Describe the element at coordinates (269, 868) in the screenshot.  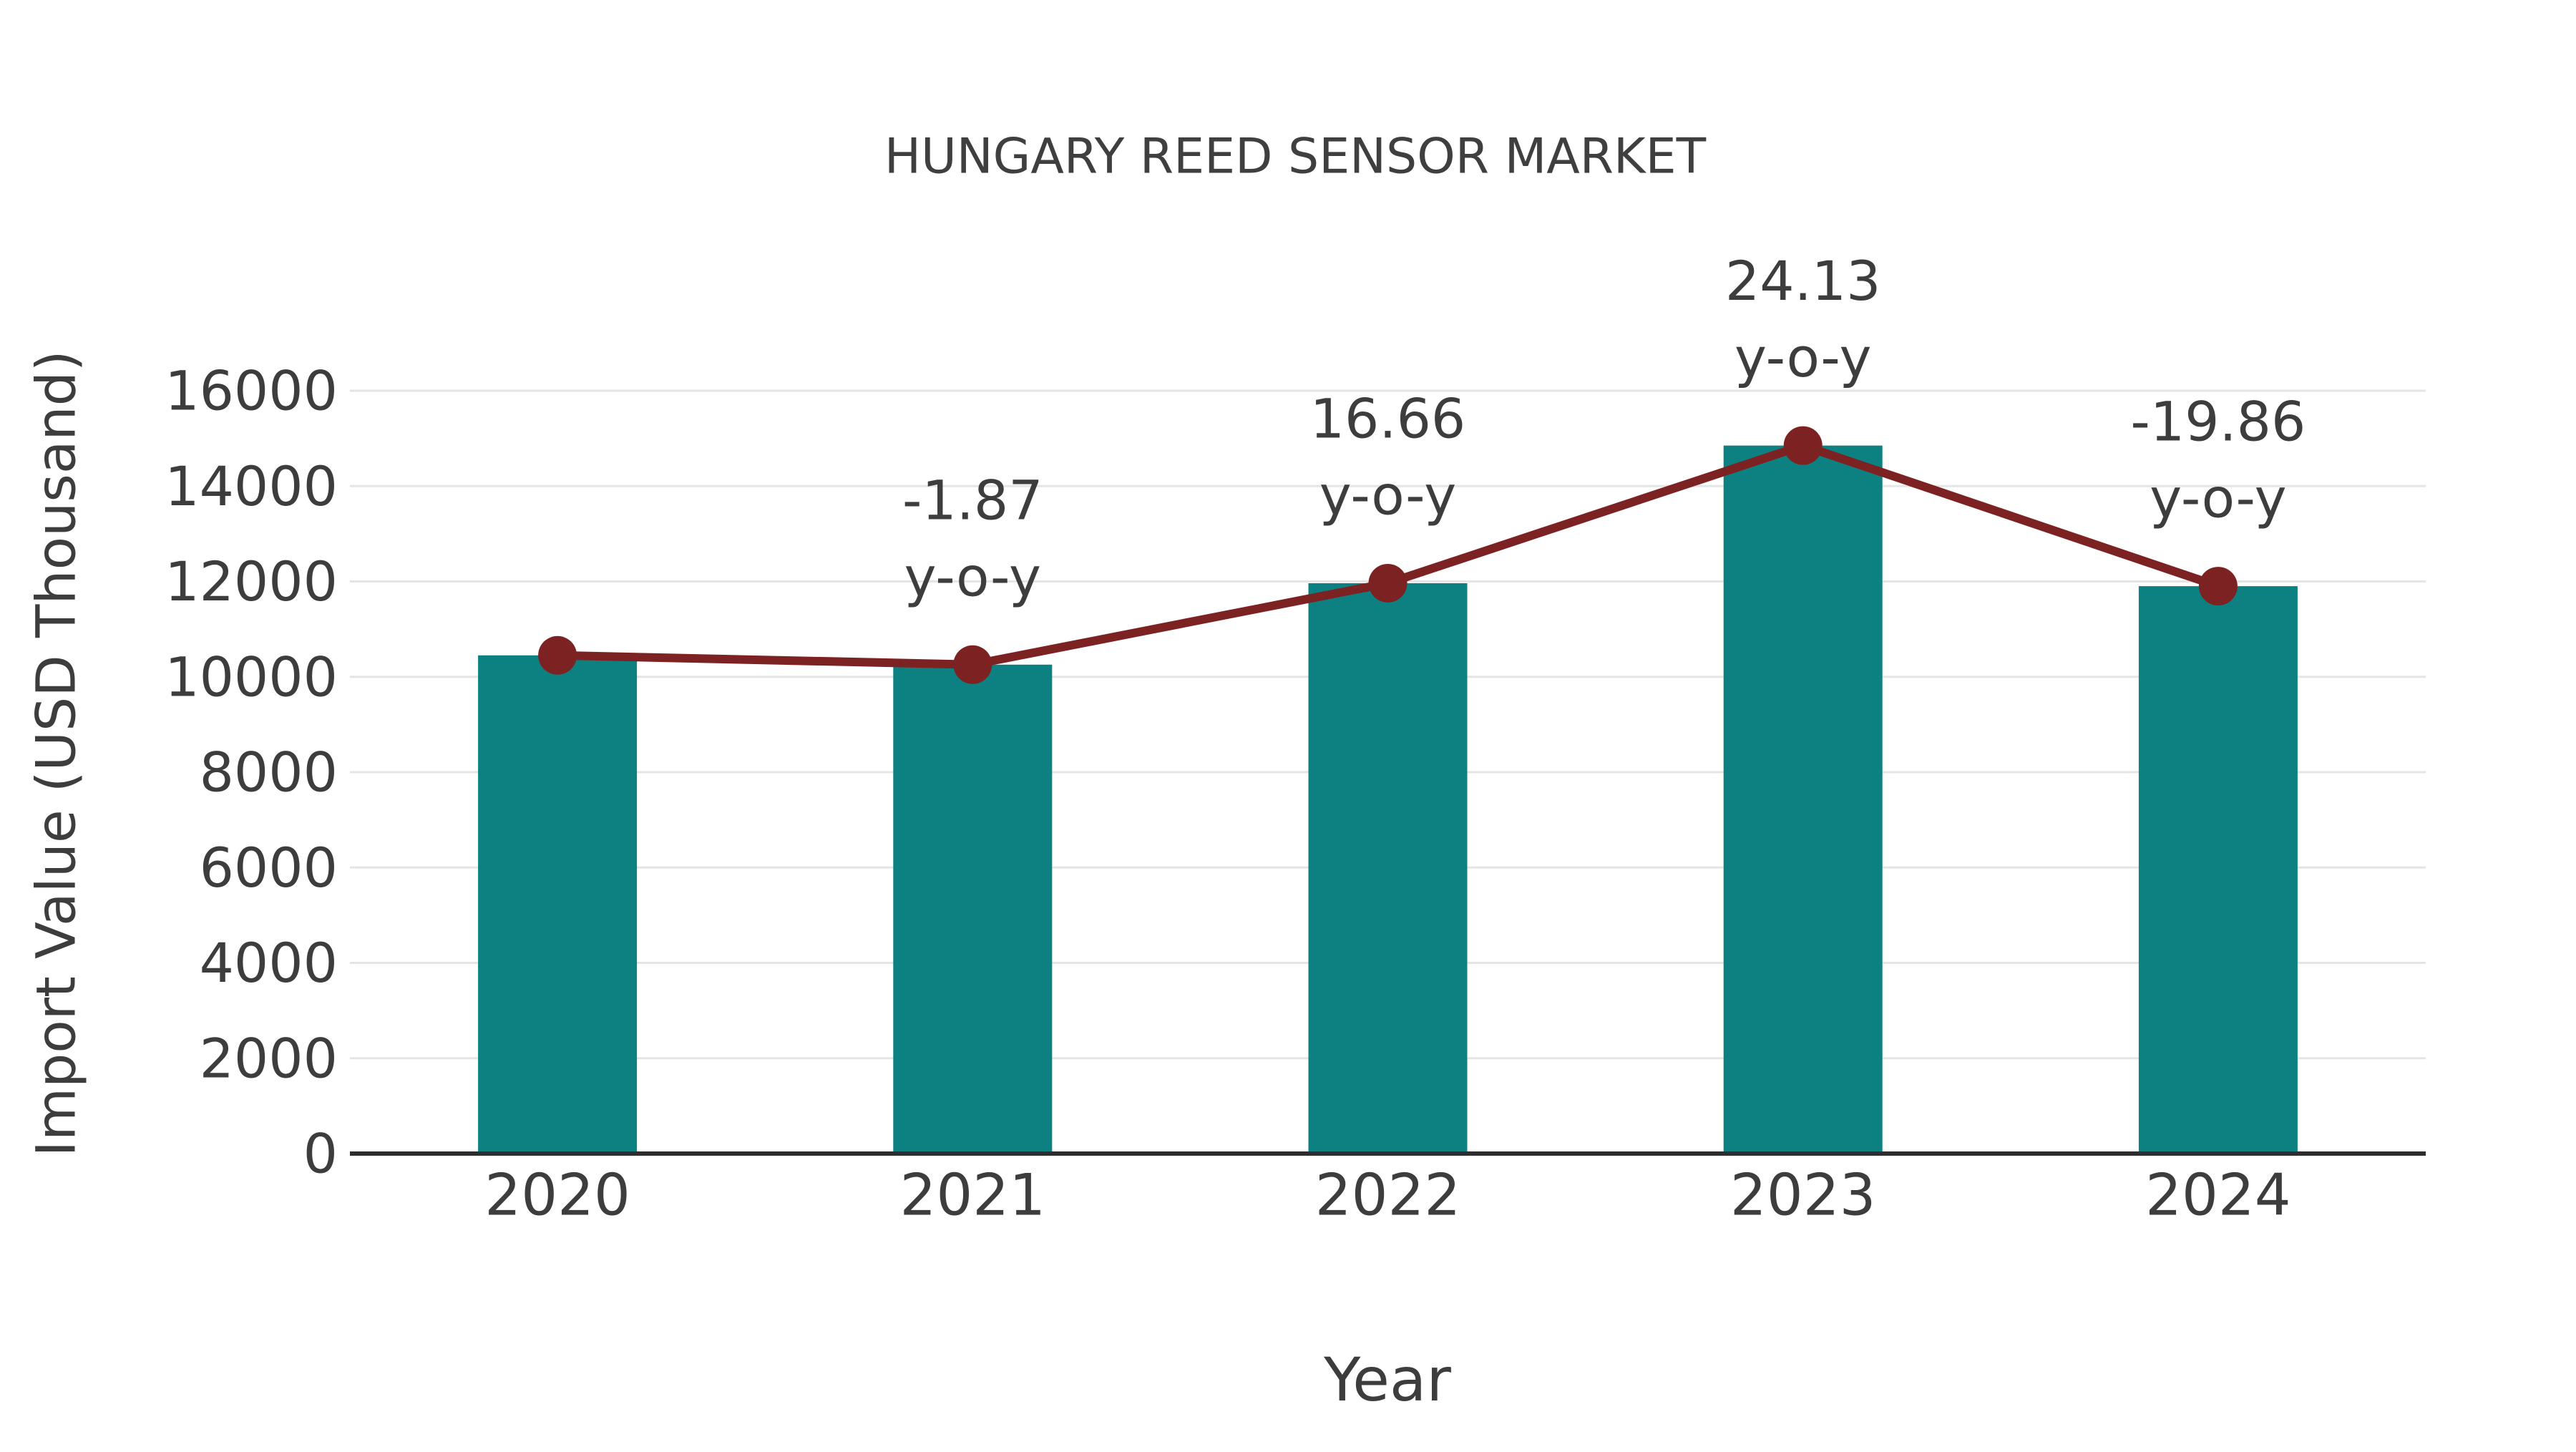
I see `y-tick-label-6000: 6000` at that location.